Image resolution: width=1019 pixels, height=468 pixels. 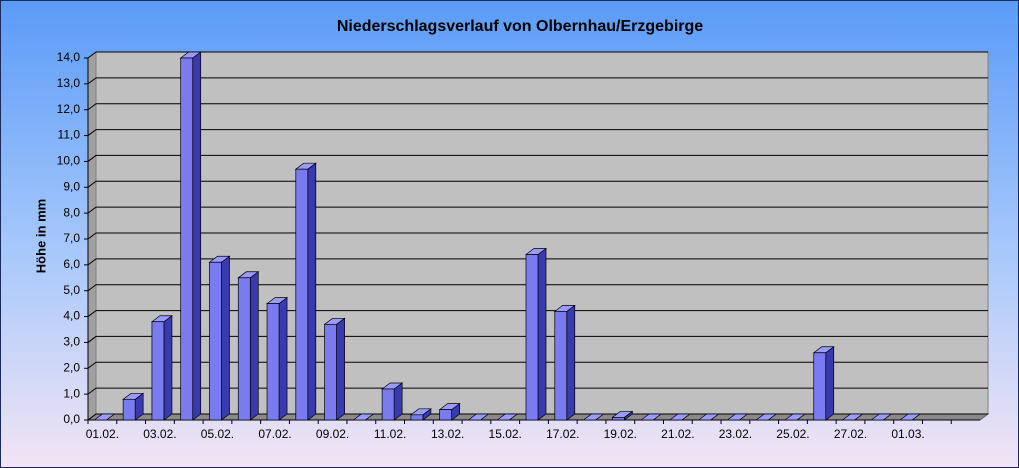 What do you see at coordinates (390, 434) in the screenshot?
I see `x-tick-label: 11.02.` at bounding box center [390, 434].